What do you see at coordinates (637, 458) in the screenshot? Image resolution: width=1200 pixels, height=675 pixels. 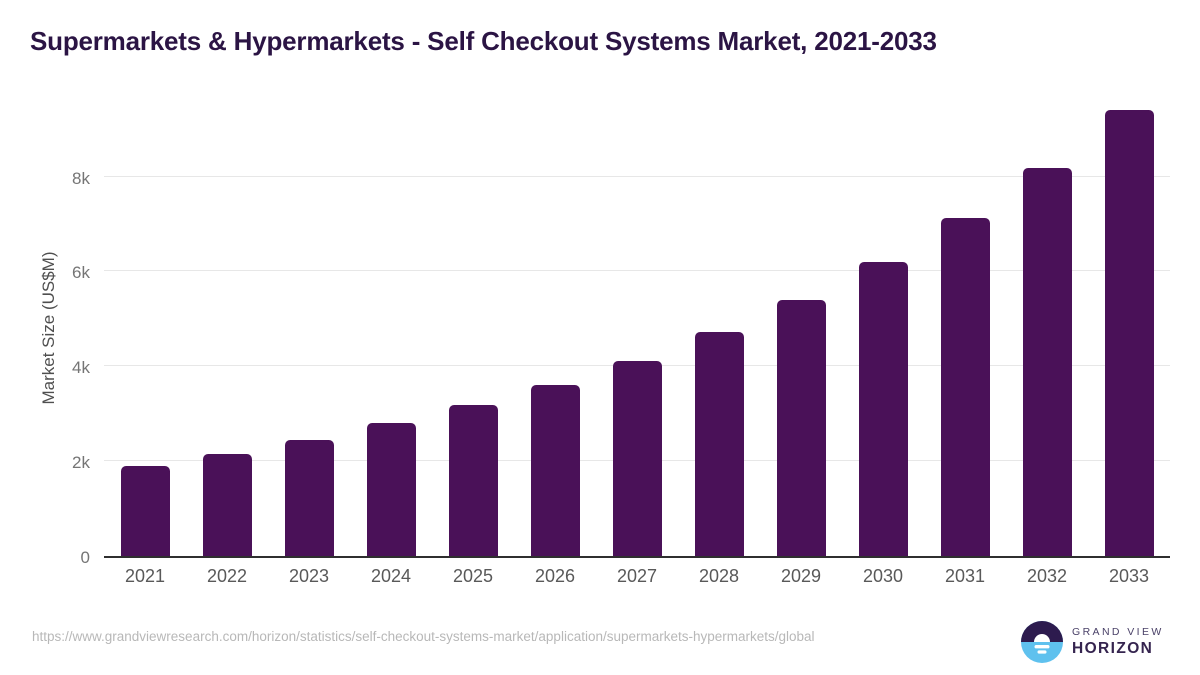 I see `bar-2027` at bounding box center [637, 458].